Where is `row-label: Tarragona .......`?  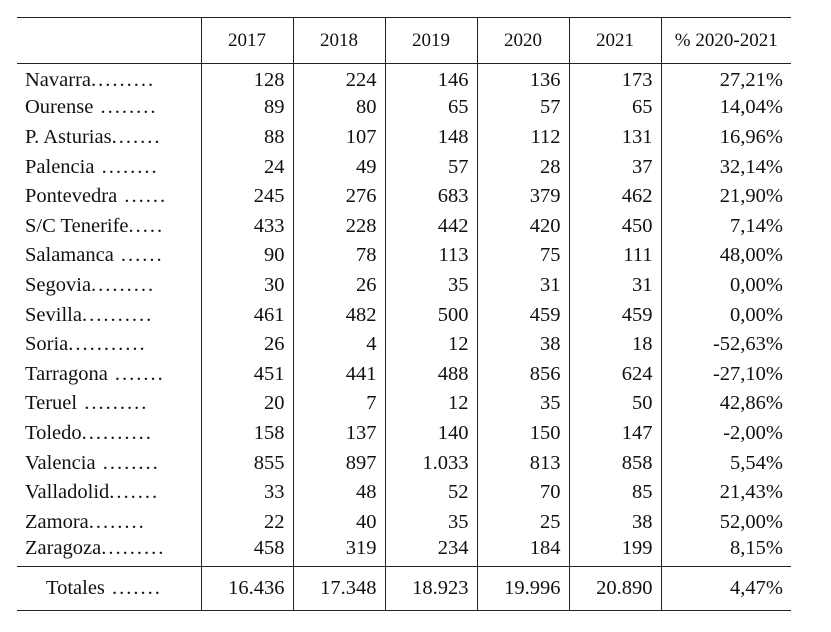 row-label: Tarragona ....... is located at coordinates (109, 374).